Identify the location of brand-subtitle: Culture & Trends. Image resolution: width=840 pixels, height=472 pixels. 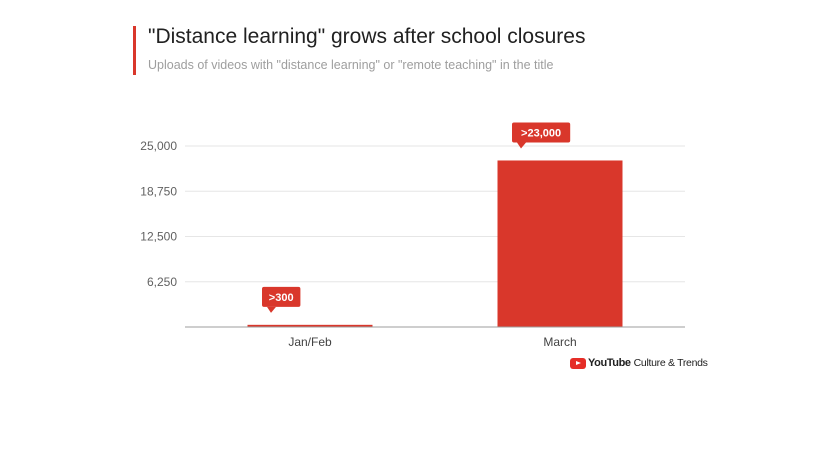
(670, 363).